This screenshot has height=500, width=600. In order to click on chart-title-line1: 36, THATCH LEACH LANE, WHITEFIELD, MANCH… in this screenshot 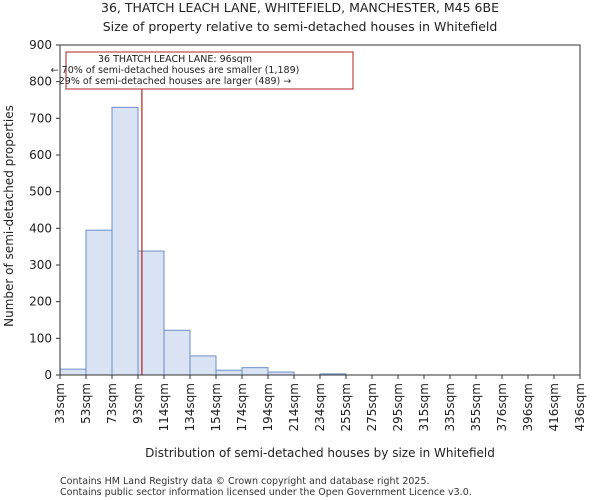, I will do `click(300, 7)`.